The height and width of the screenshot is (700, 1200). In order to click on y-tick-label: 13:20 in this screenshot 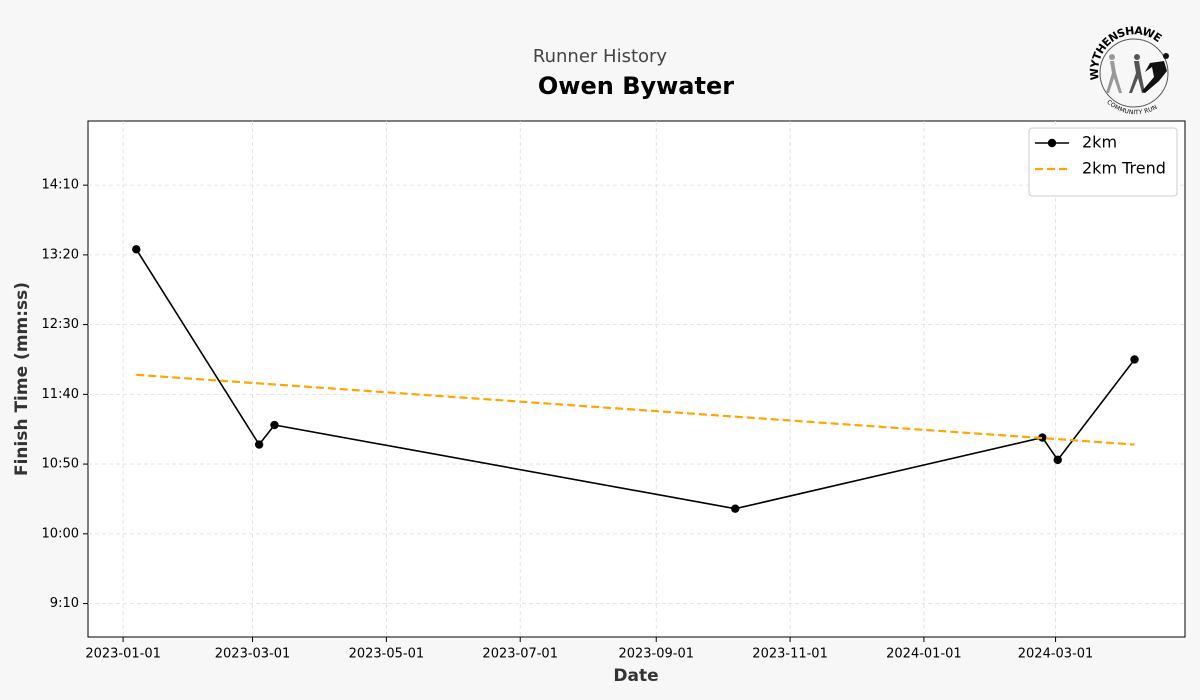, I will do `click(60, 254)`.